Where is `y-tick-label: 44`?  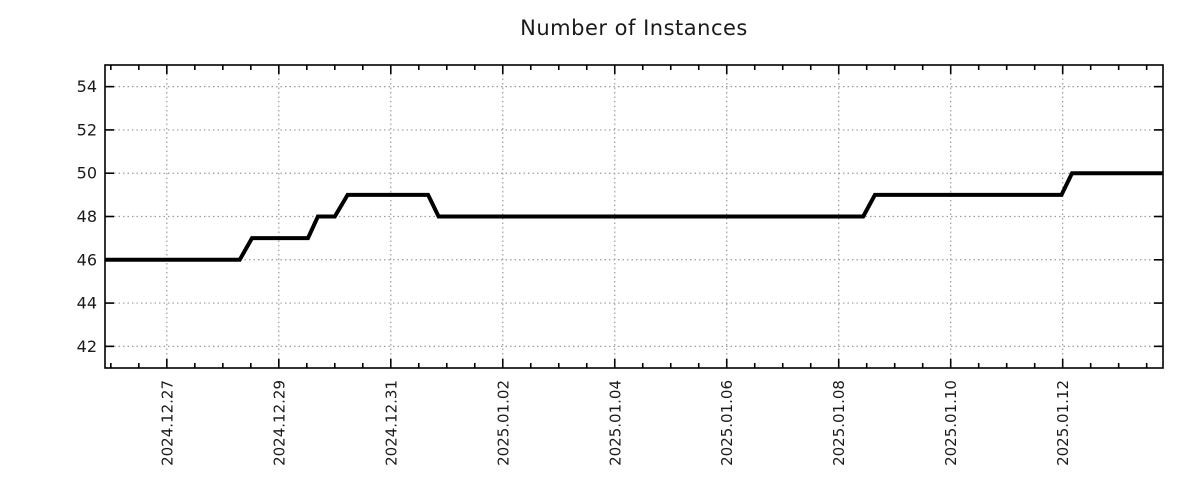 y-tick-label: 44 is located at coordinates (87, 303).